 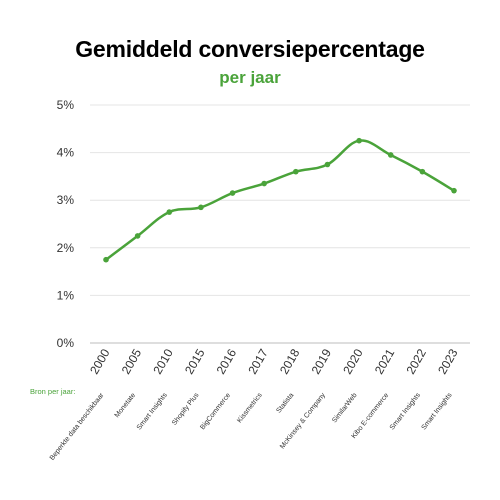 What do you see at coordinates (227, 361) in the screenshot?
I see `x-tick-label: 2016` at bounding box center [227, 361].